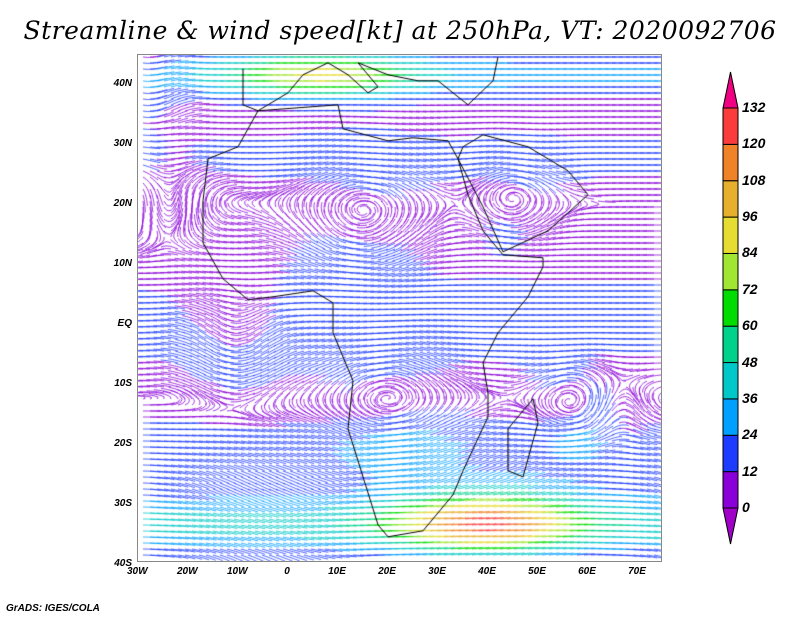  I want to click on x-tick-label: 30E, so click(437, 571).